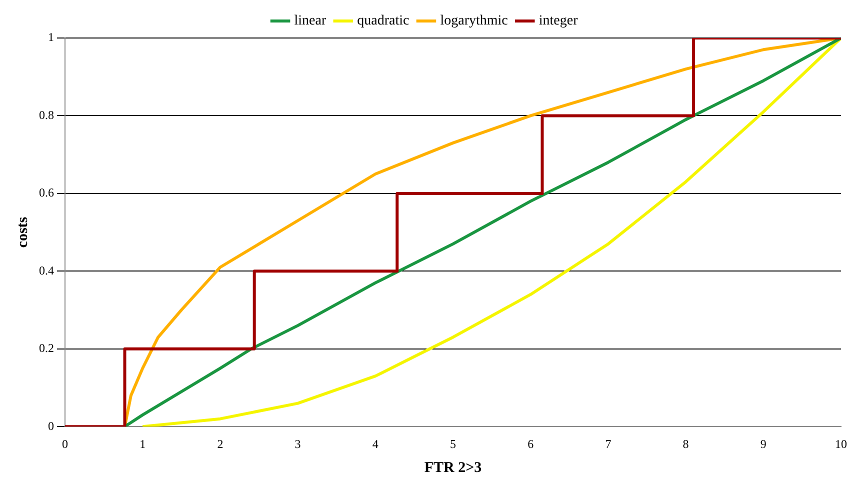 This screenshot has height=491, width=851. What do you see at coordinates (143, 443) in the screenshot?
I see `x-tick-label: 1` at bounding box center [143, 443].